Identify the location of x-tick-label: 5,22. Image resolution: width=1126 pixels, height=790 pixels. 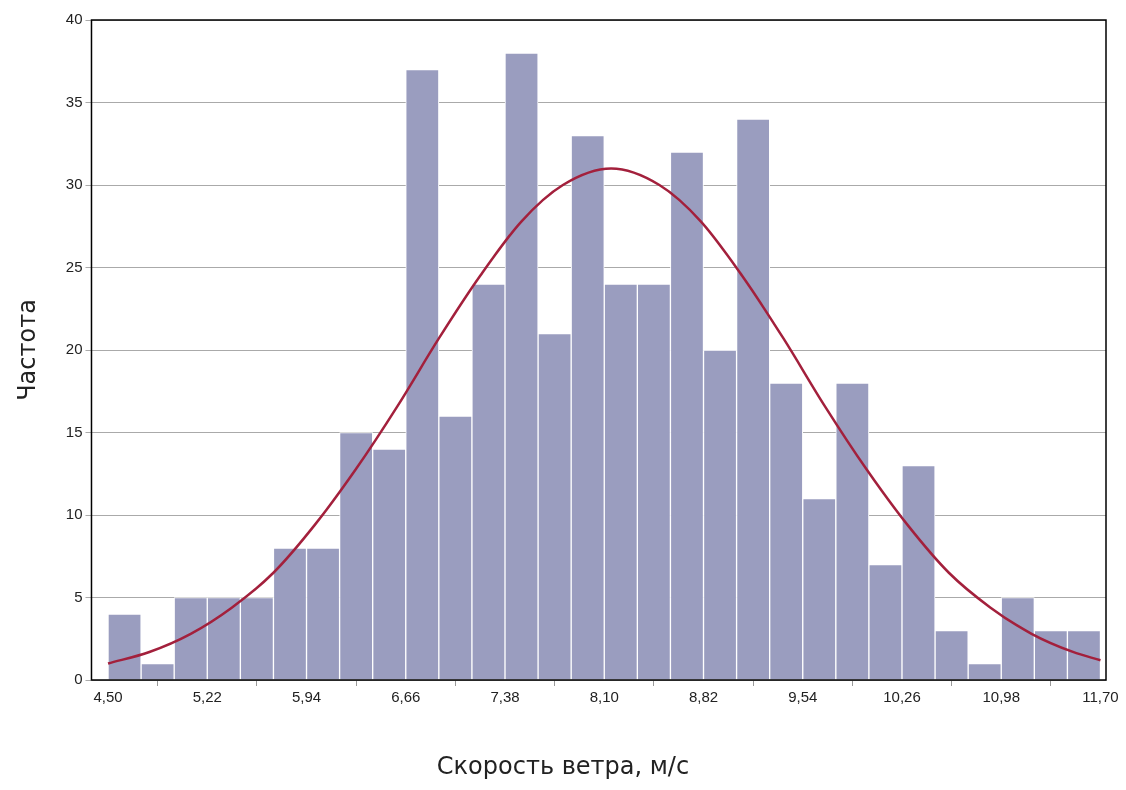
(207, 697).